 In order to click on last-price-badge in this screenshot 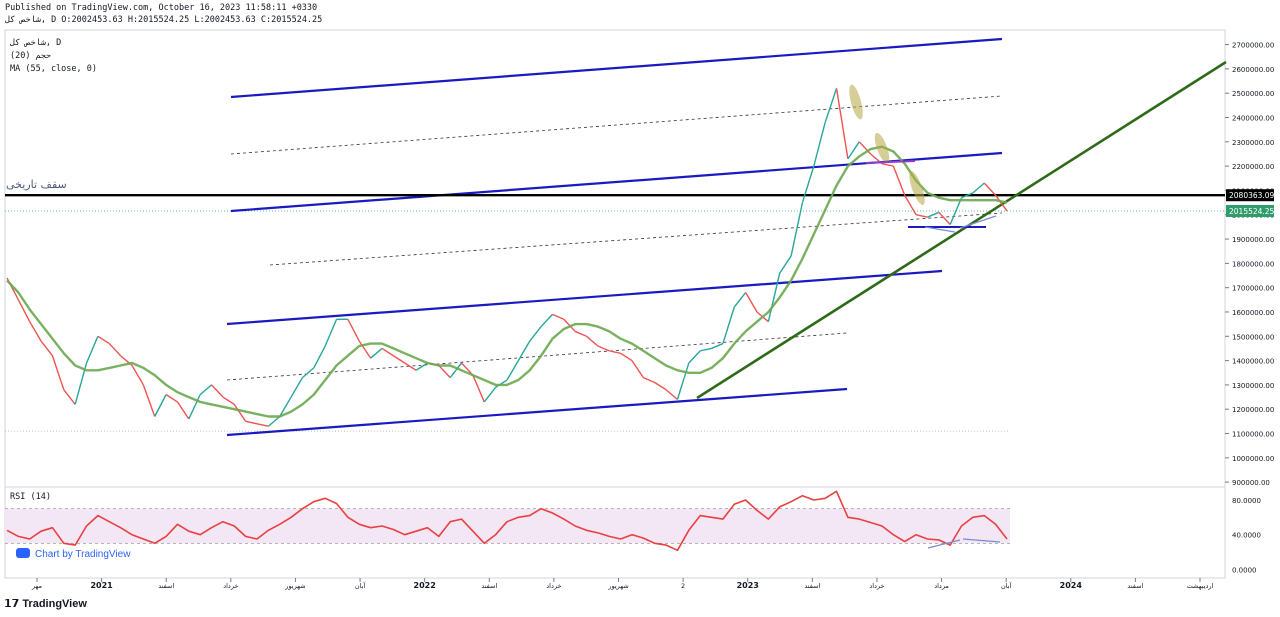, I will do `click(1250, 210)`.